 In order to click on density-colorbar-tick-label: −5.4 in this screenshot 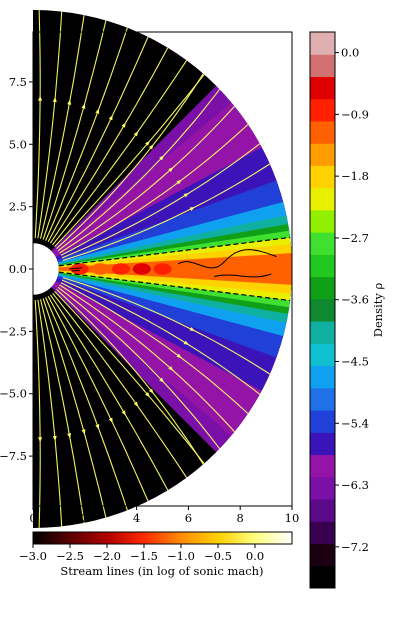, I will do `click(355, 423)`.